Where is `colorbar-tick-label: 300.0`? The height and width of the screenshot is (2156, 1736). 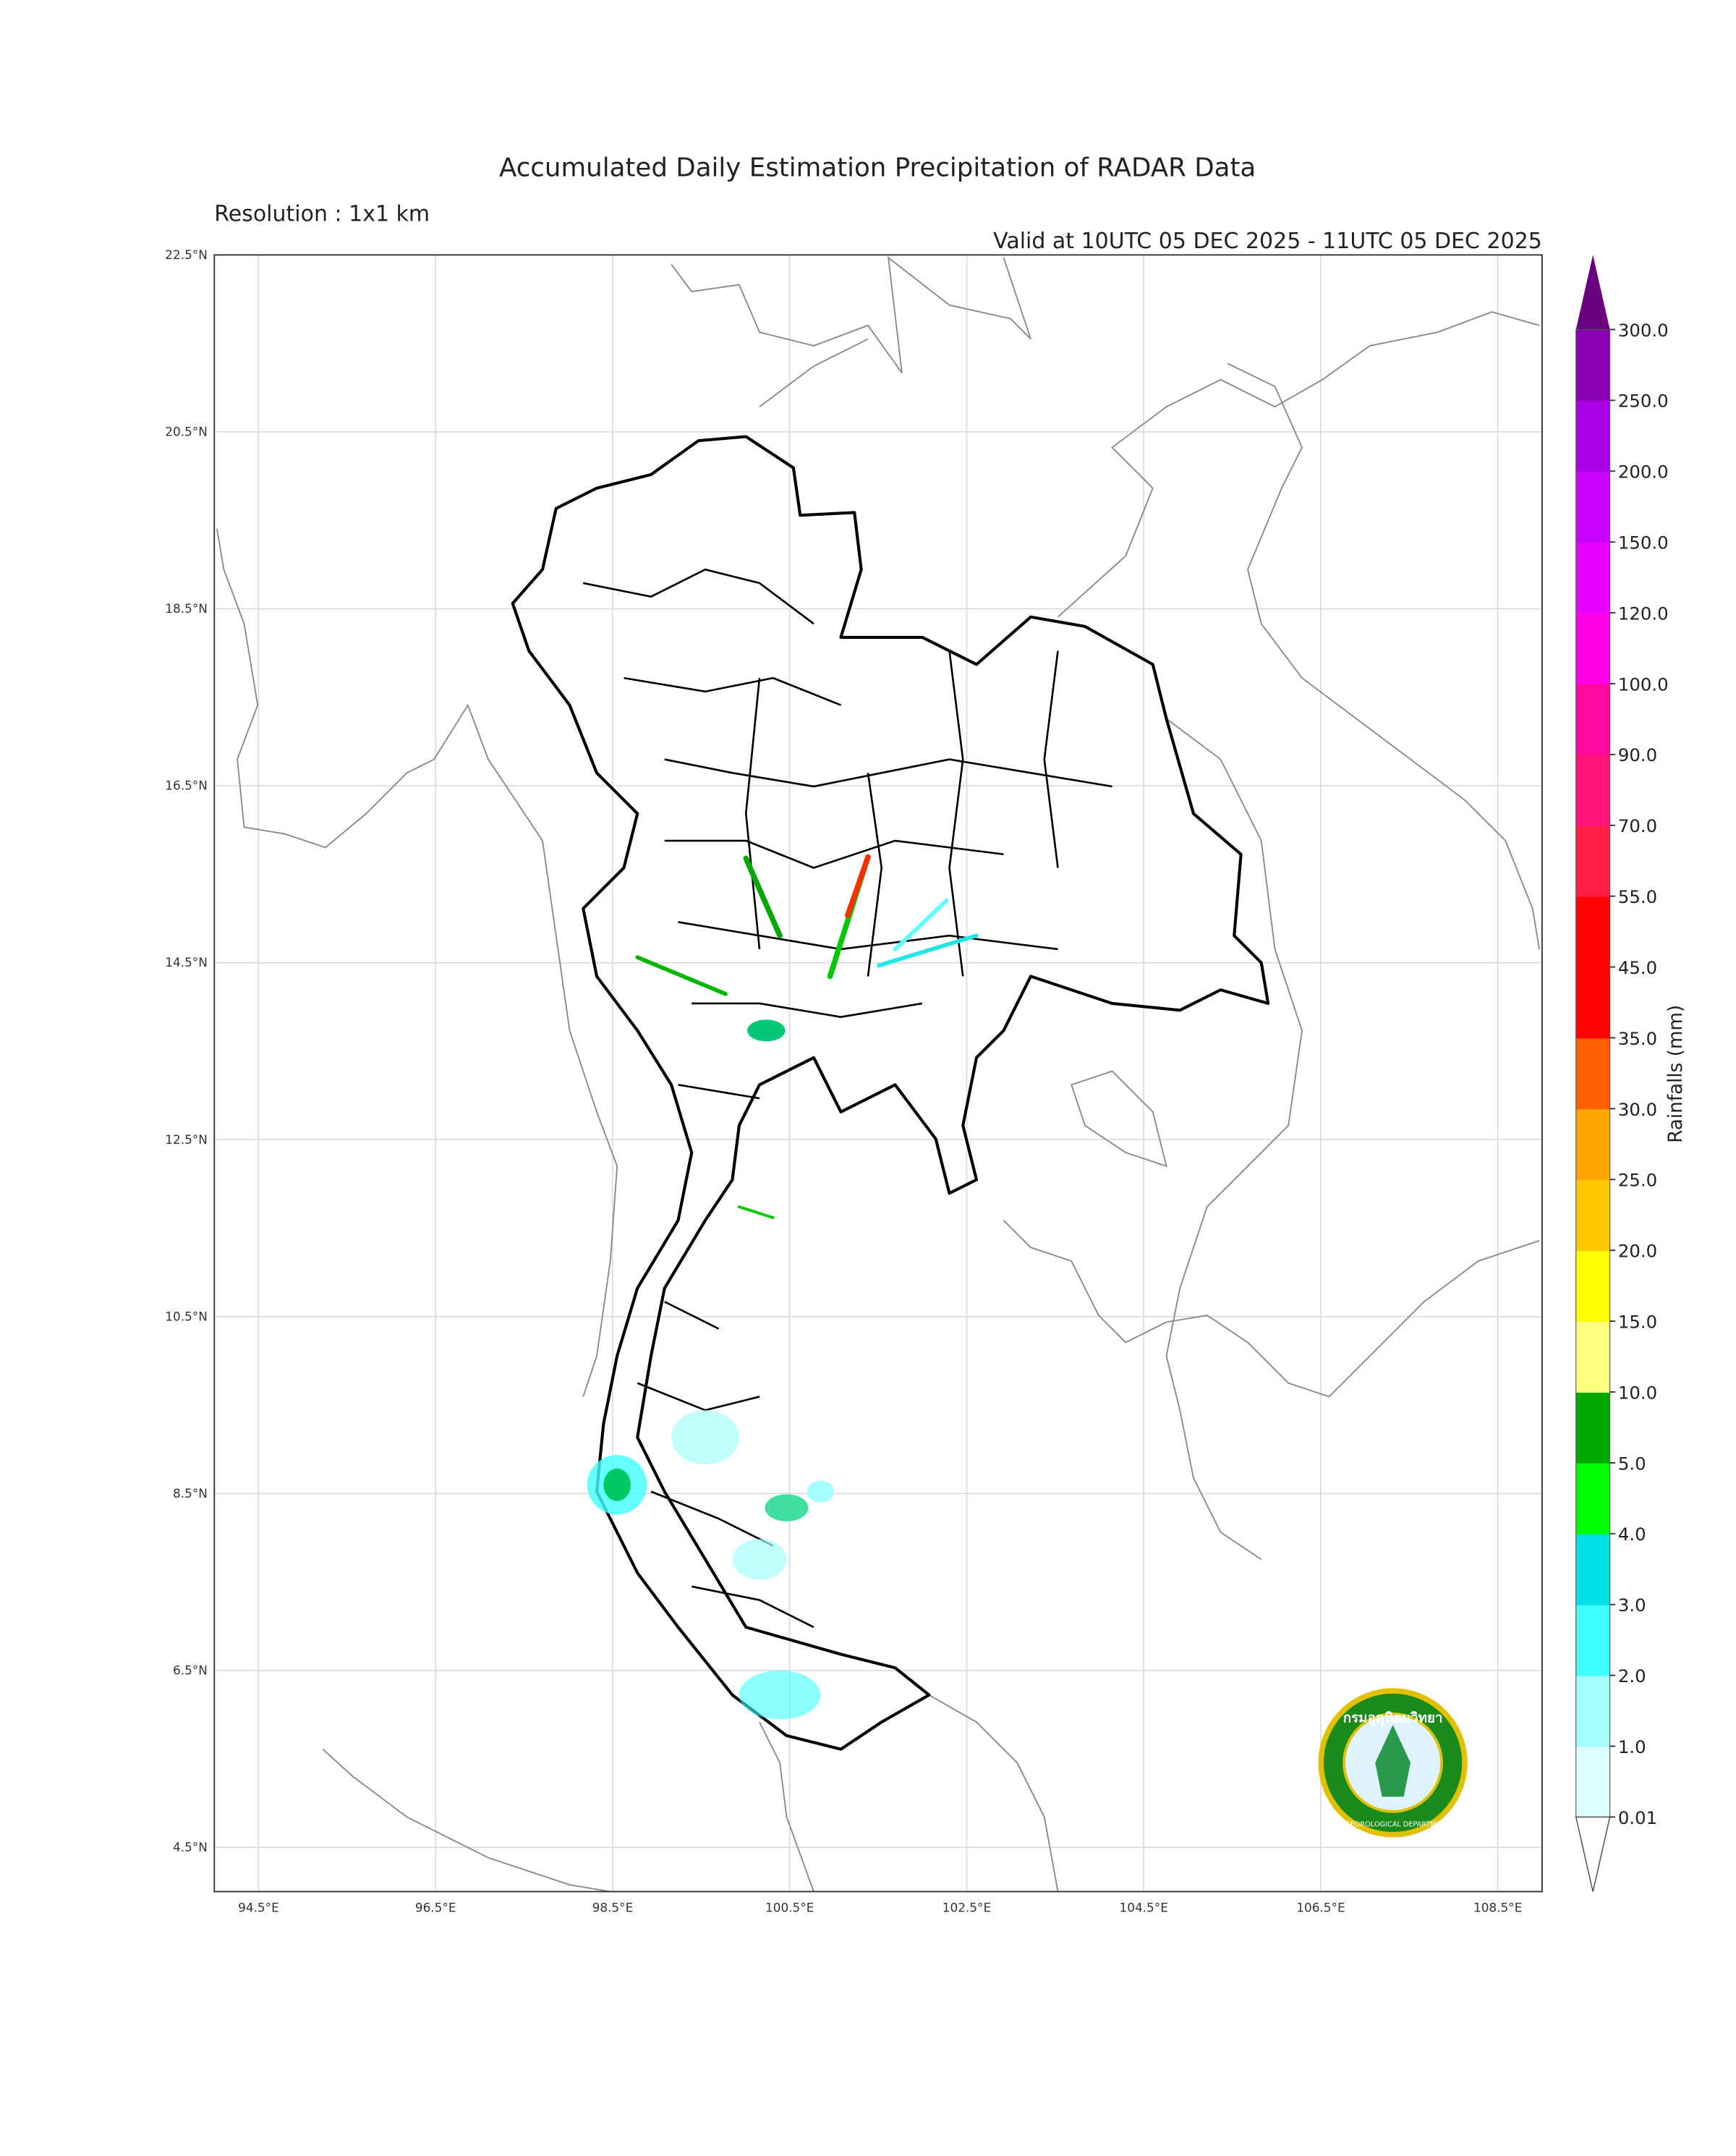 colorbar-tick-label: 300.0 is located at coordinates (1643, 330).